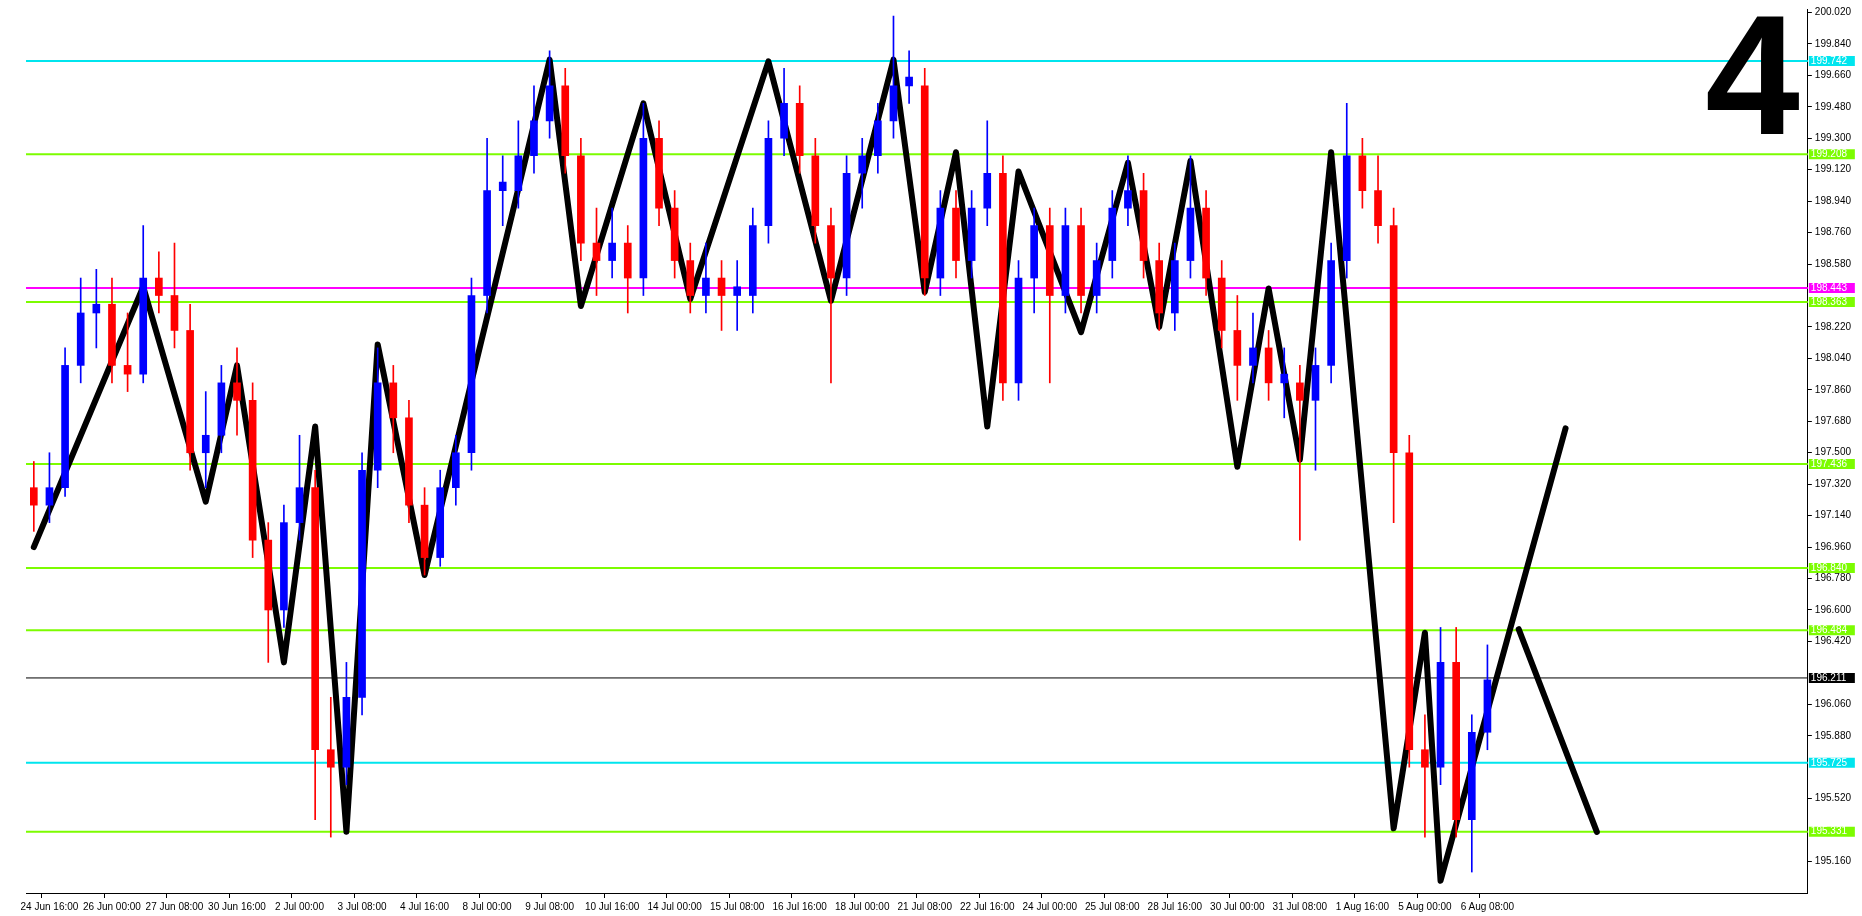  I want to click on x-tick-label: 6 Aug 08:00, so click(1487, 906).